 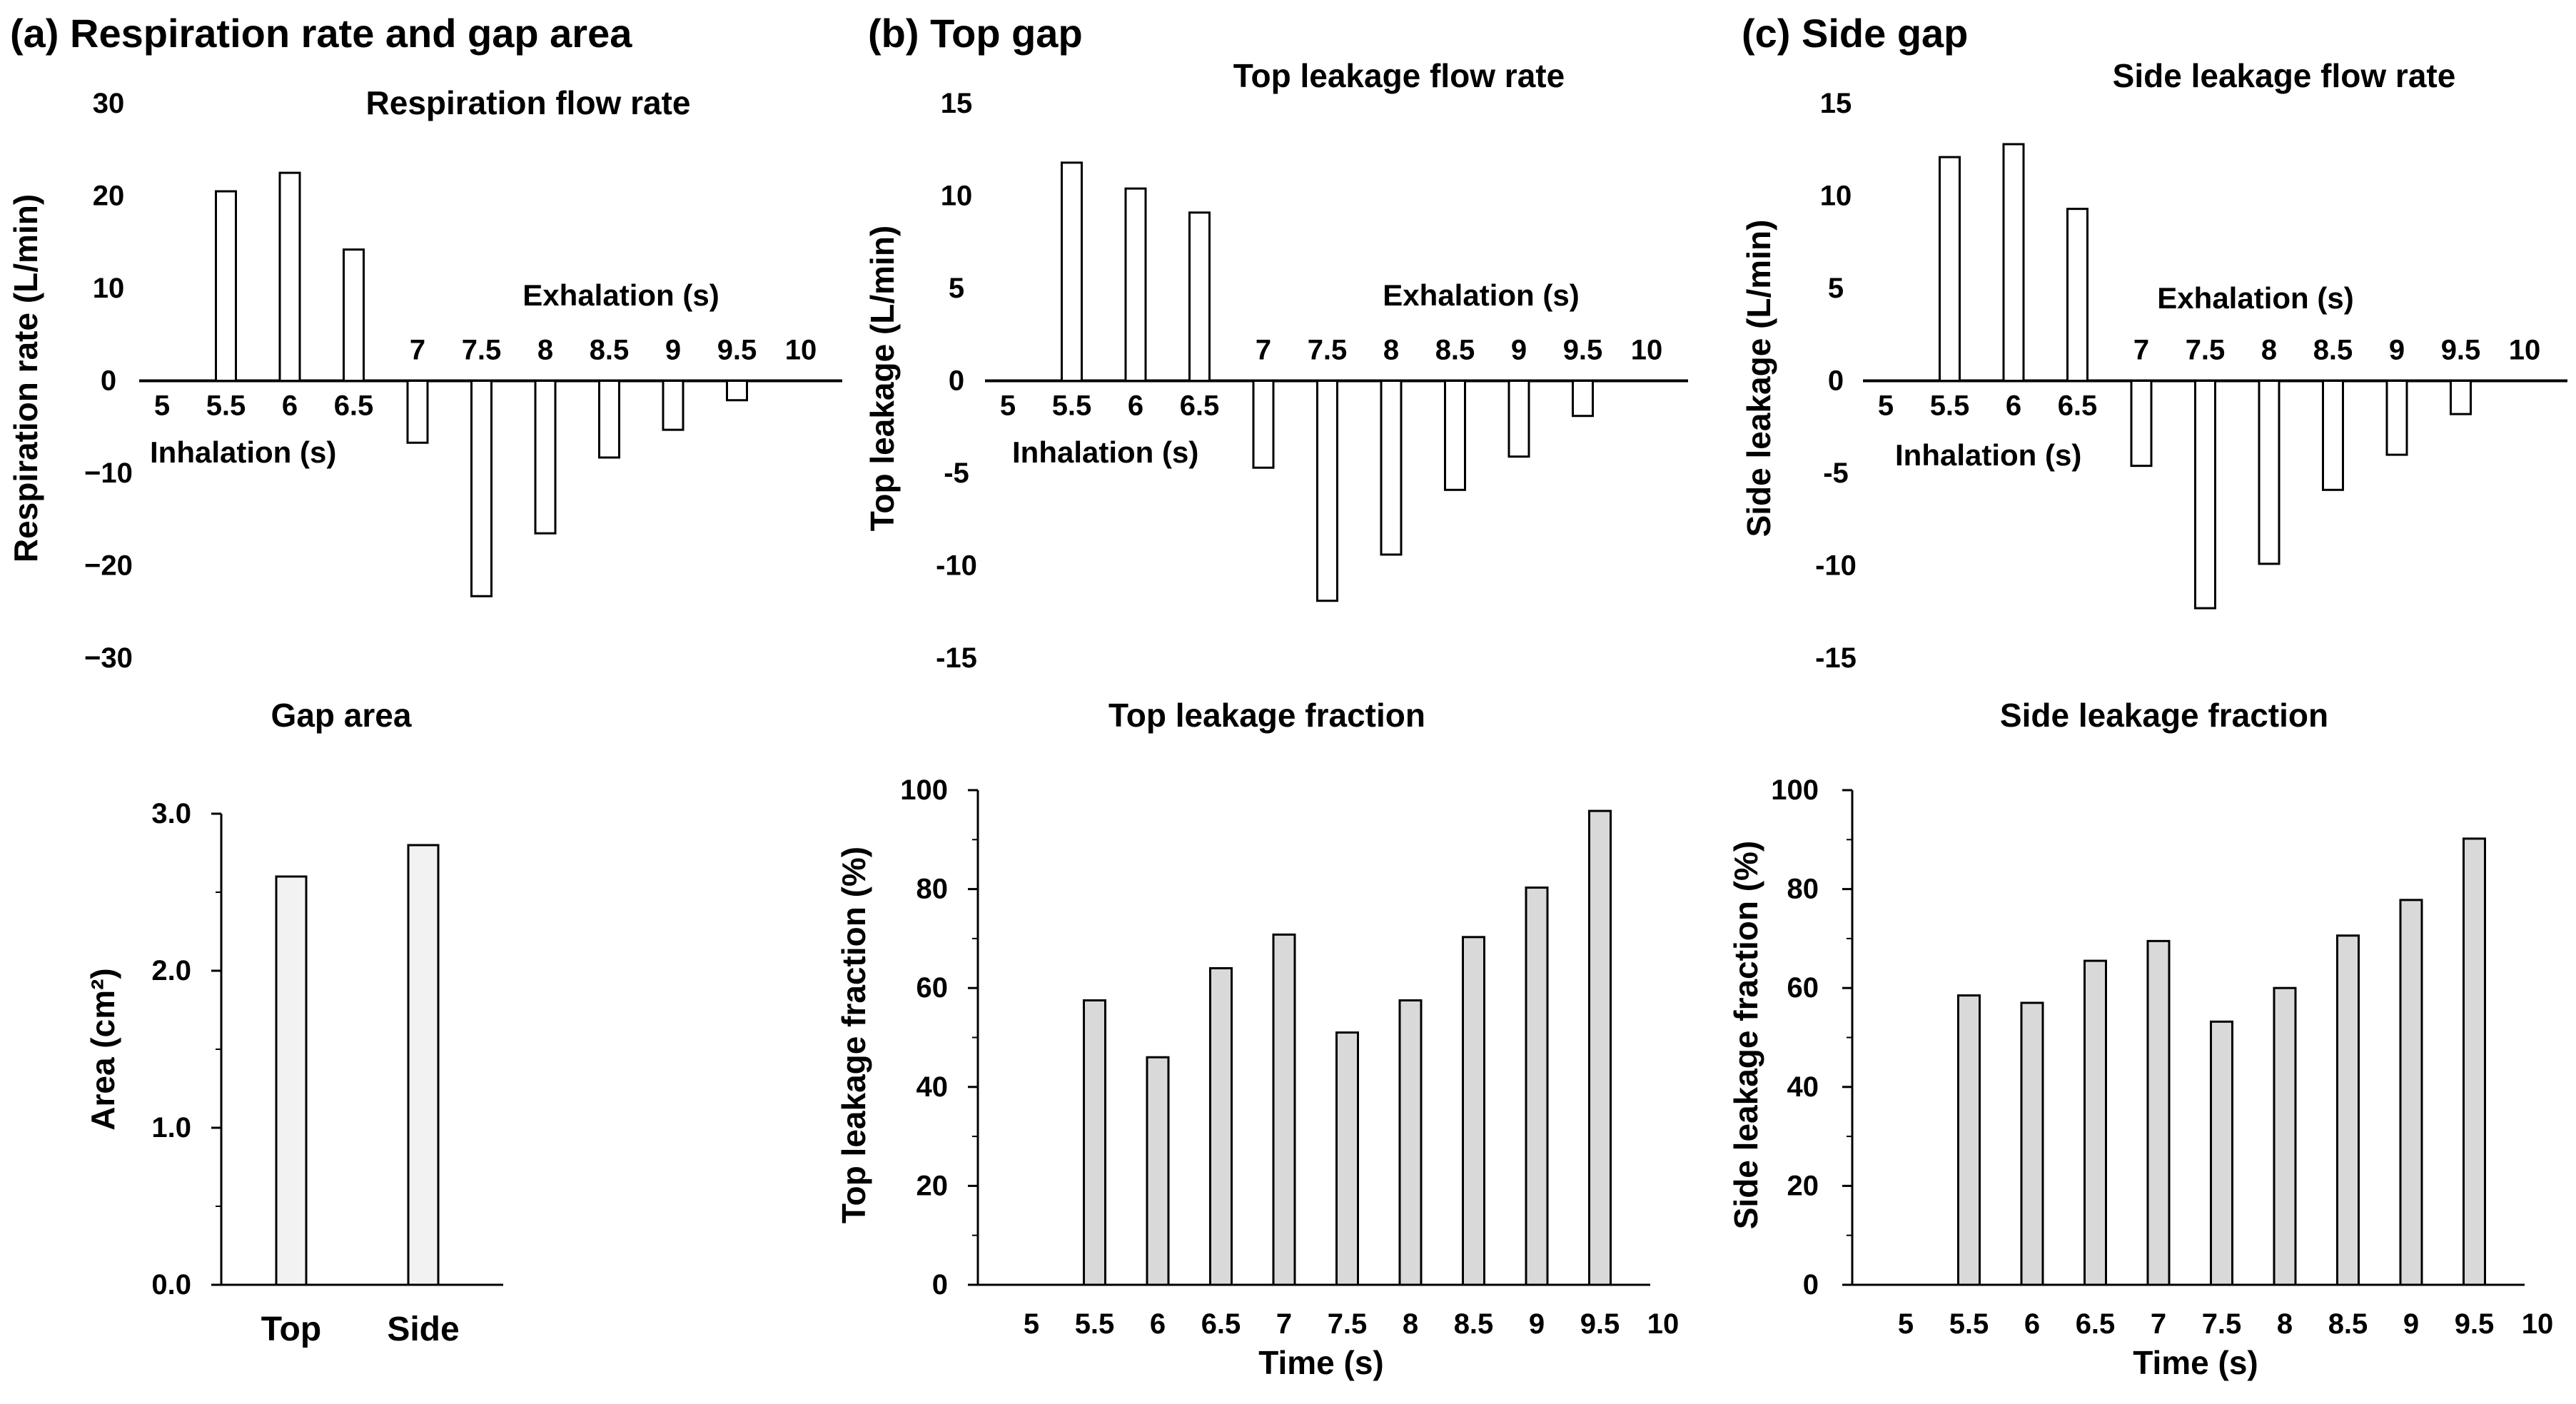 What do you see at coordinates (956, 658) in the screenshot?
I see `y-tick-label: -15` at bounding box center [956, 658].